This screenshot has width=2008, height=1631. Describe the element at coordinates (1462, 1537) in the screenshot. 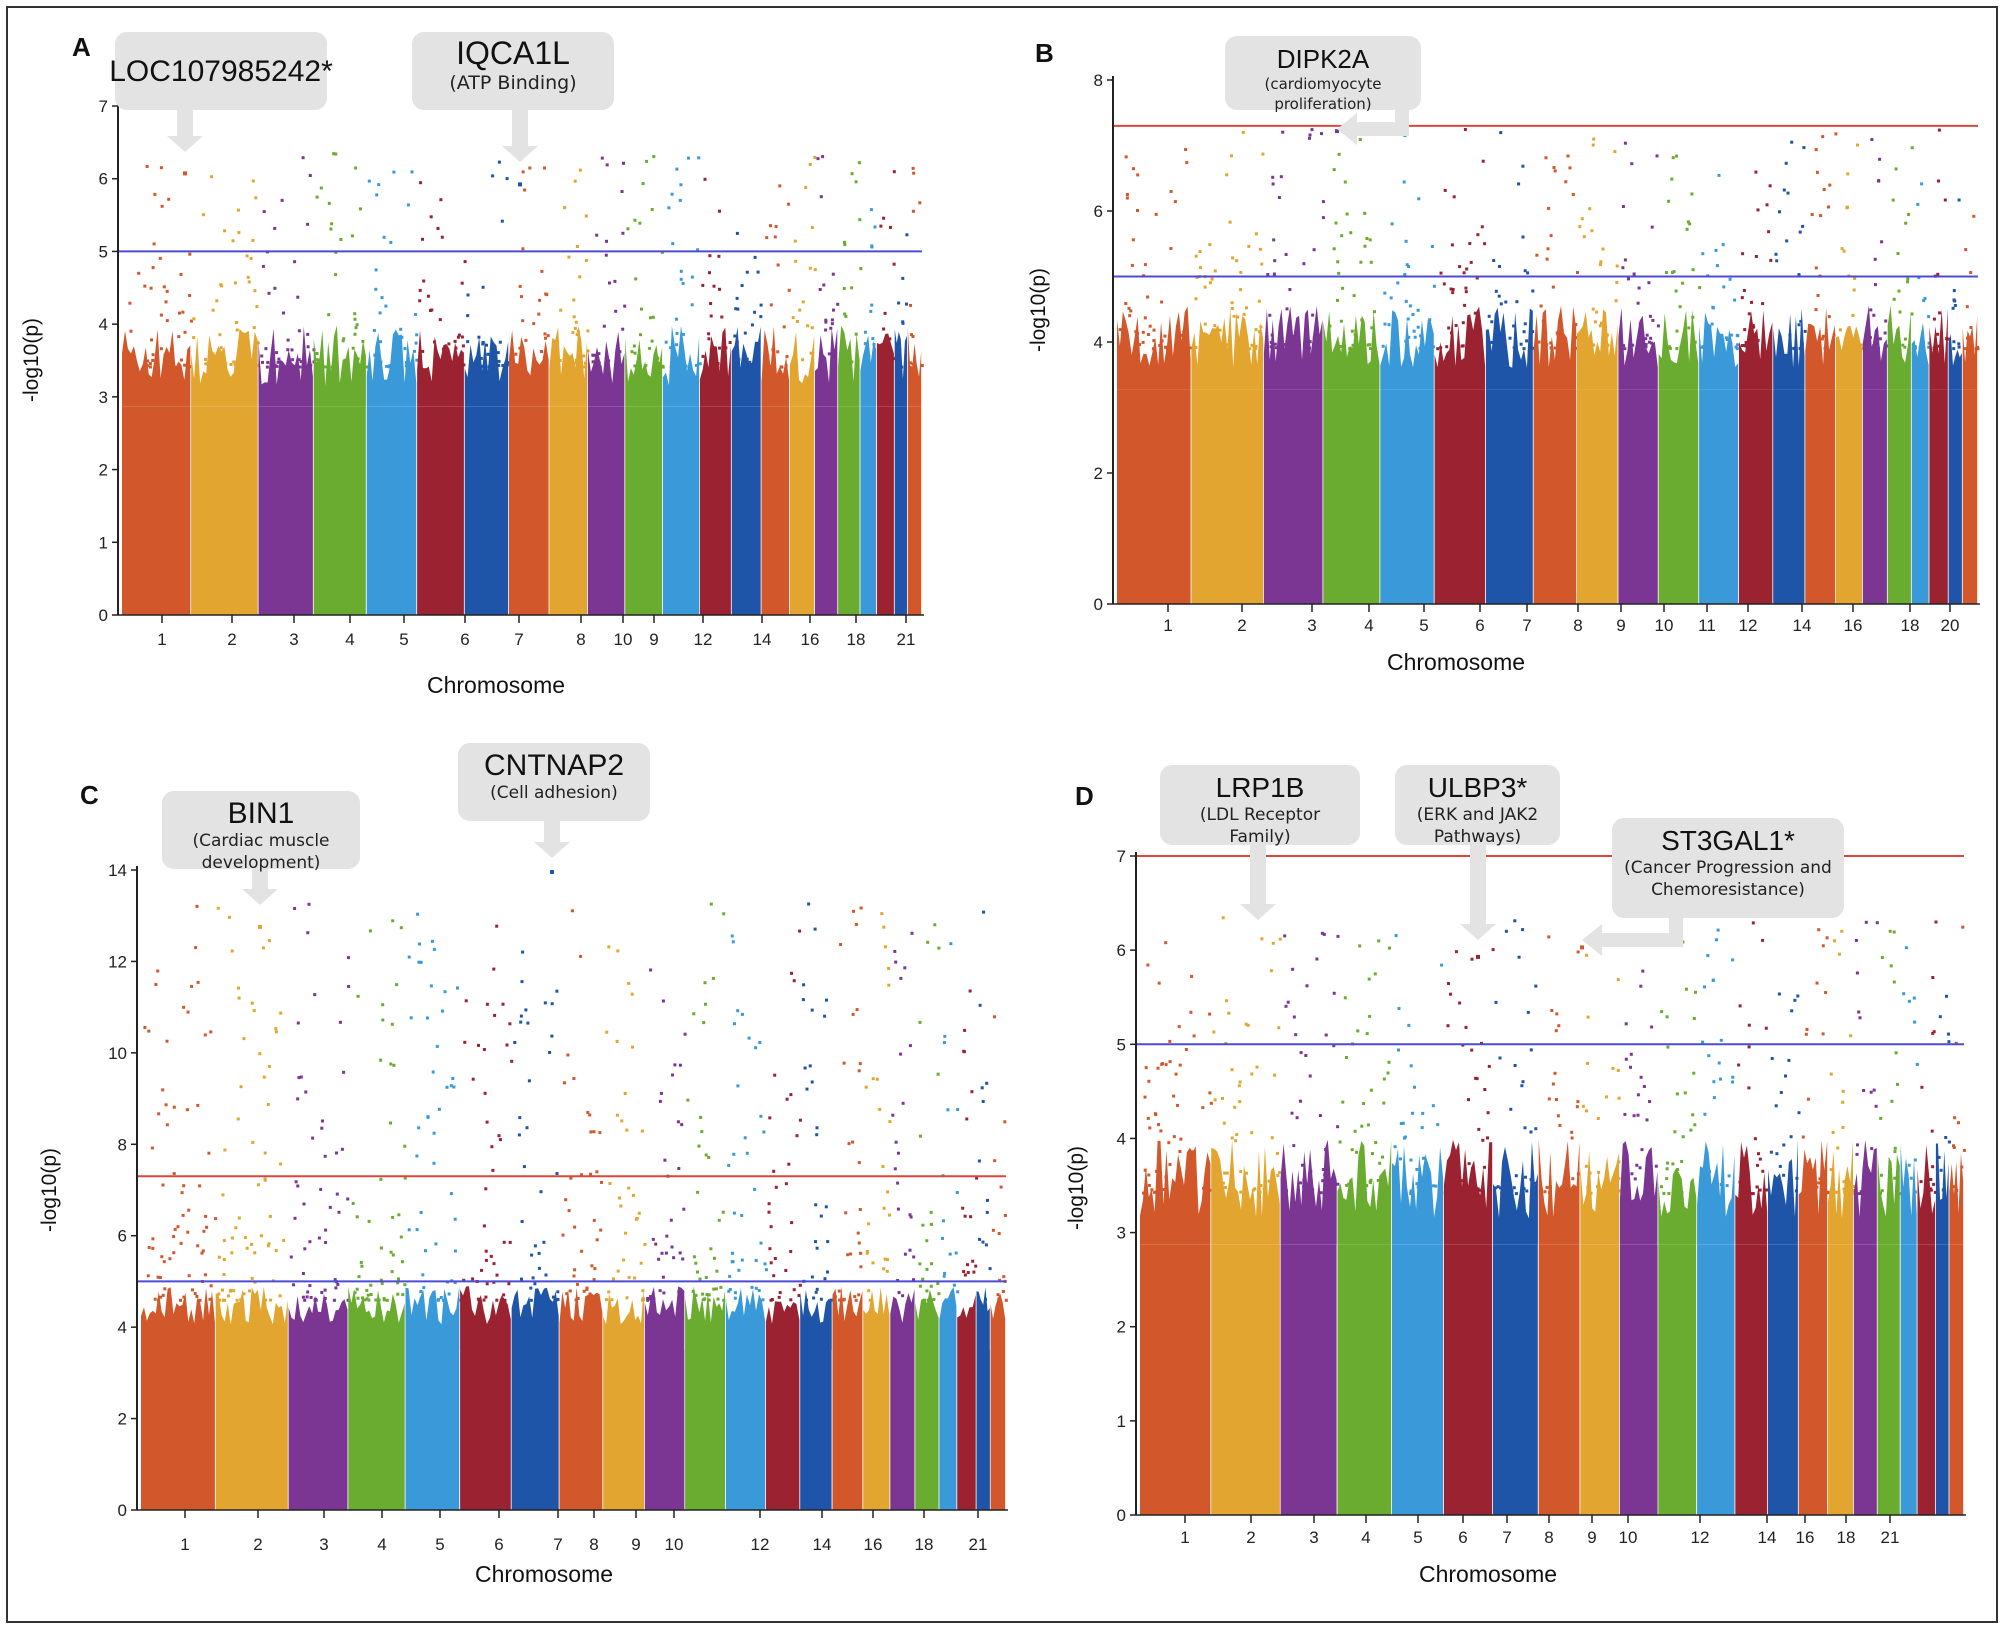

I see `x-tick-label: 6` at that location.